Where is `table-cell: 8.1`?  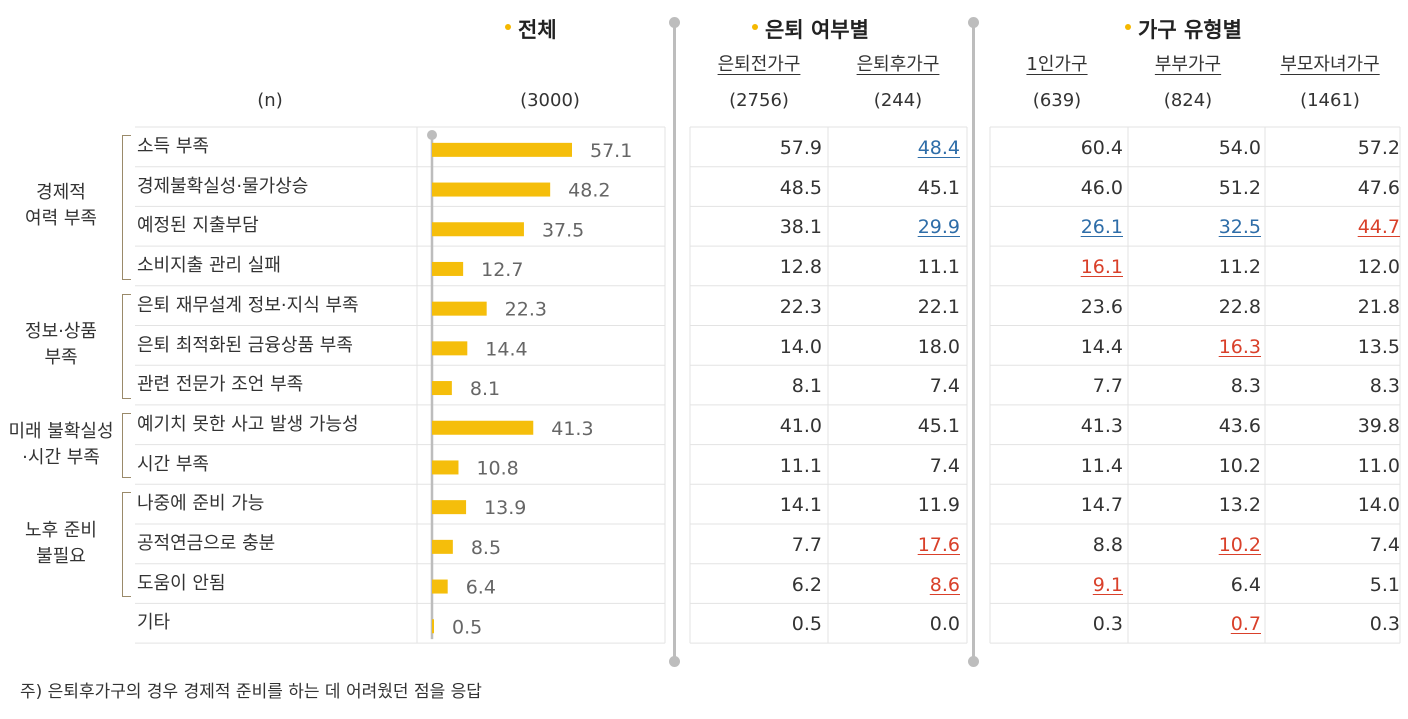 table-cell: 8.1 is located at coordinates (806, 386).